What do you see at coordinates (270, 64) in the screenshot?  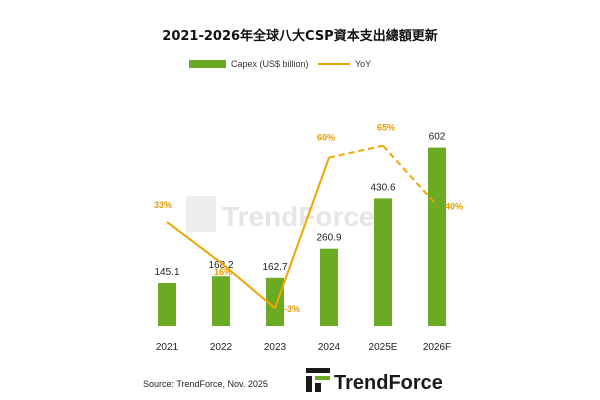 I see `legend-label-capex: Capex (US$ billion)` at bounding box center [270, 64].